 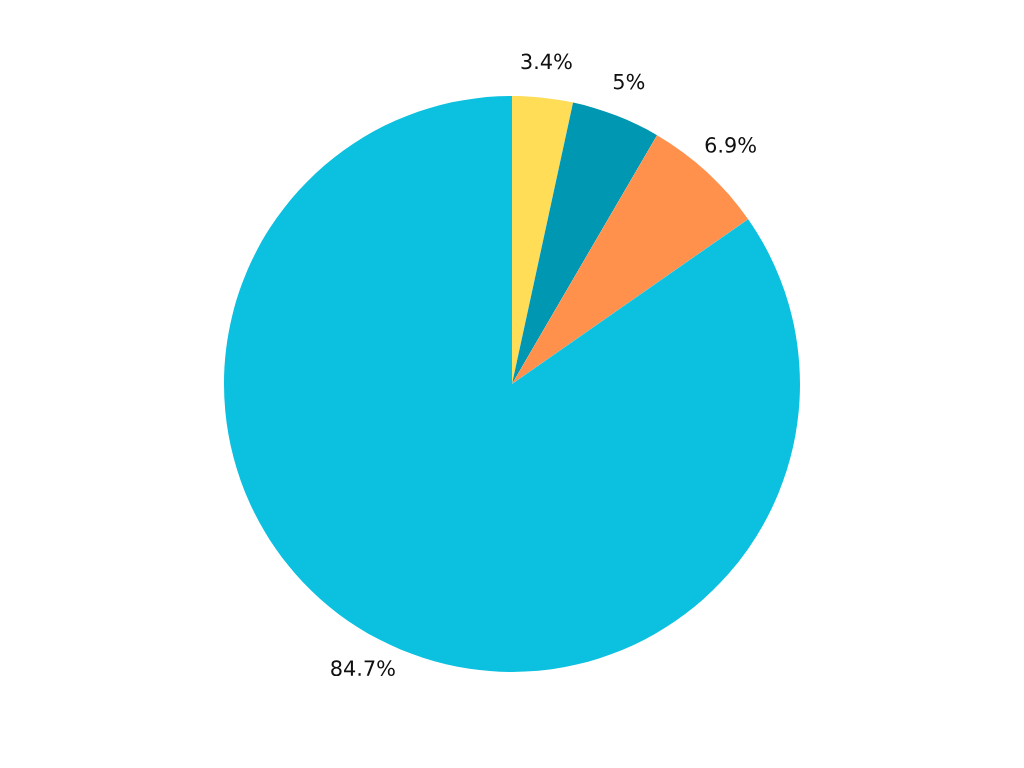 I want to click on data-label: 6.9%, so click(x=730, y=145).